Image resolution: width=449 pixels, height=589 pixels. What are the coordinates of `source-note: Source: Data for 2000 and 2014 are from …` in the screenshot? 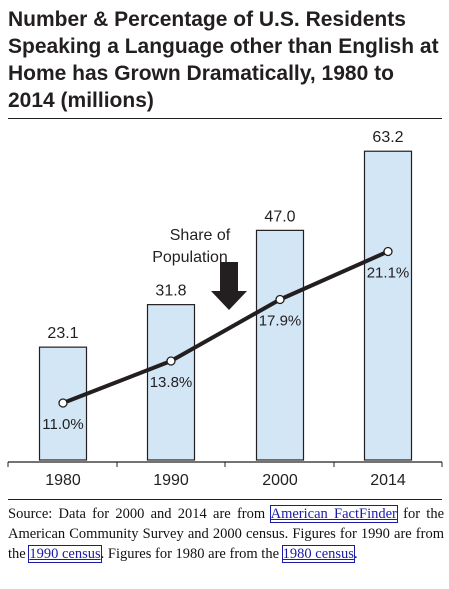 It's located at (226, 534).